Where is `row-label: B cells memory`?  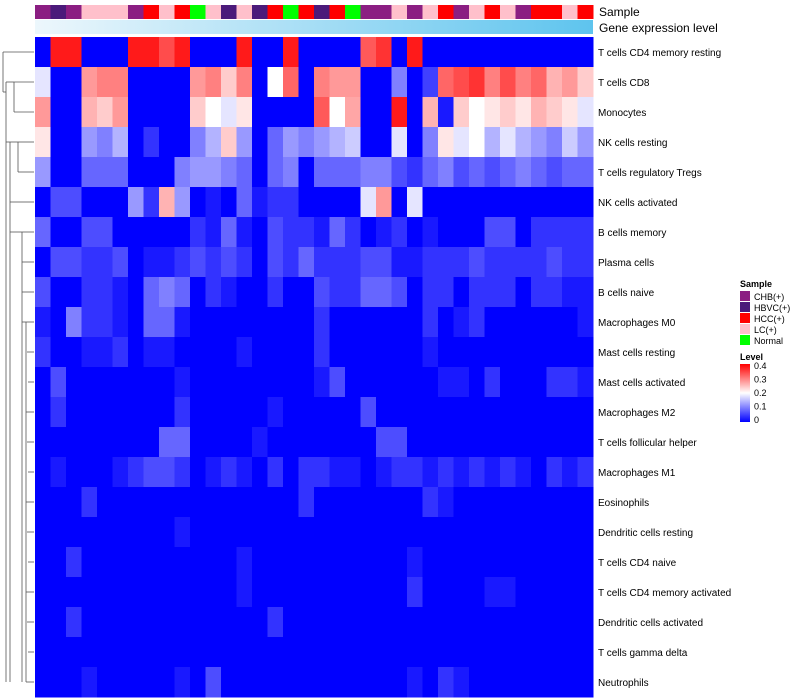 row-label: B cells memory is located at coordinates (632, 233).